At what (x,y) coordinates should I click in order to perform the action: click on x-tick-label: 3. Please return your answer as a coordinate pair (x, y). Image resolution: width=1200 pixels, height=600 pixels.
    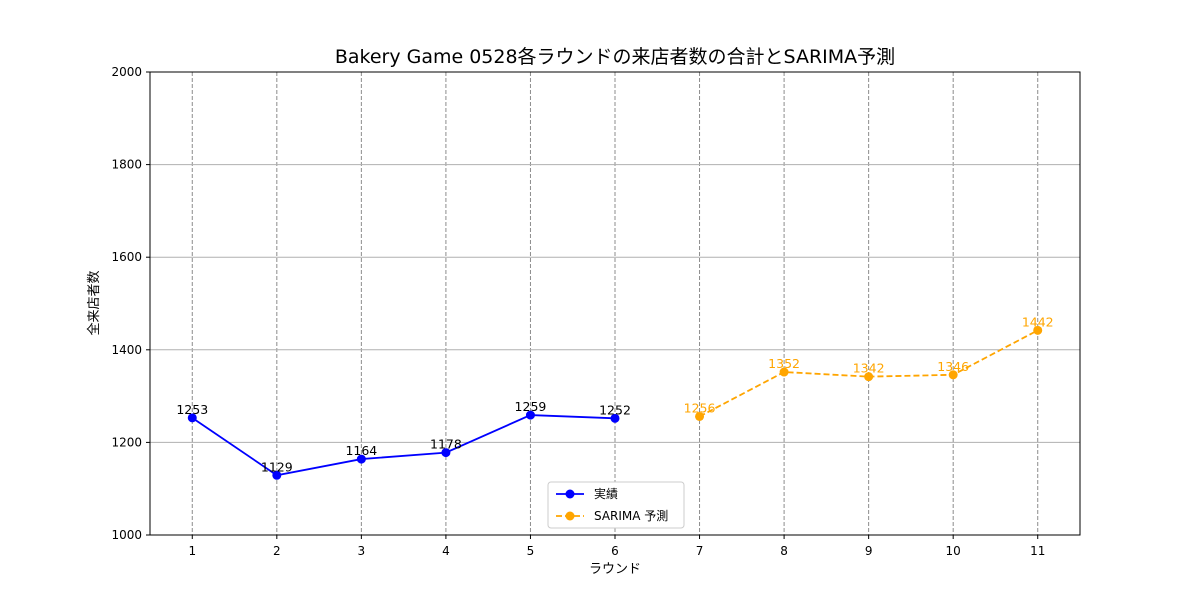
    Looking at the image, I should click on (362, 551).